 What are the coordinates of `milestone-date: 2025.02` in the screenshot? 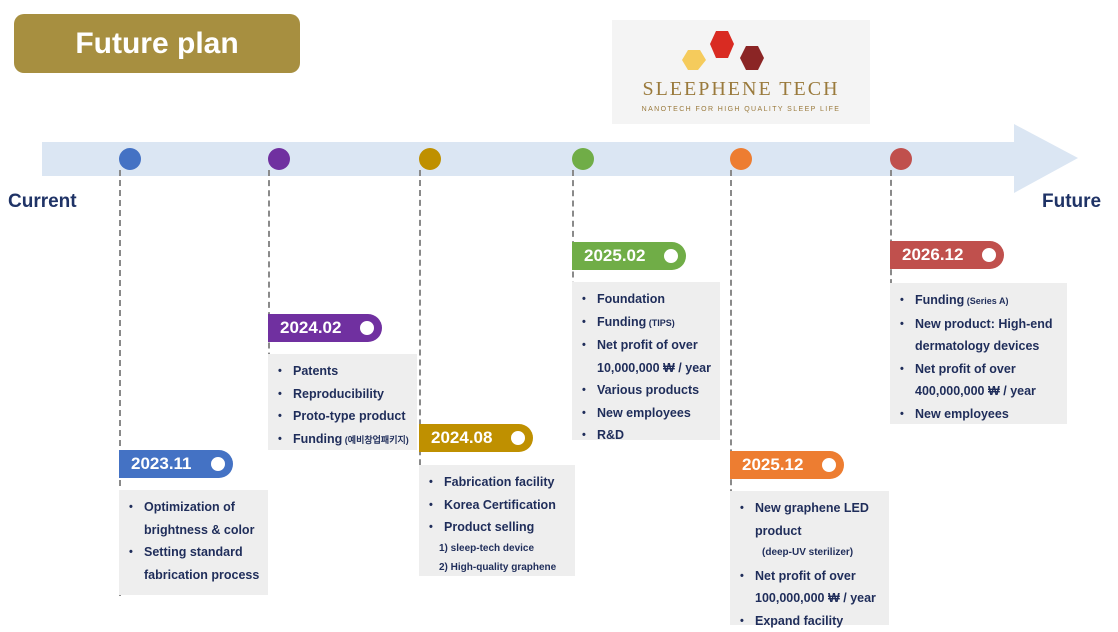 It's located at (614, 256).